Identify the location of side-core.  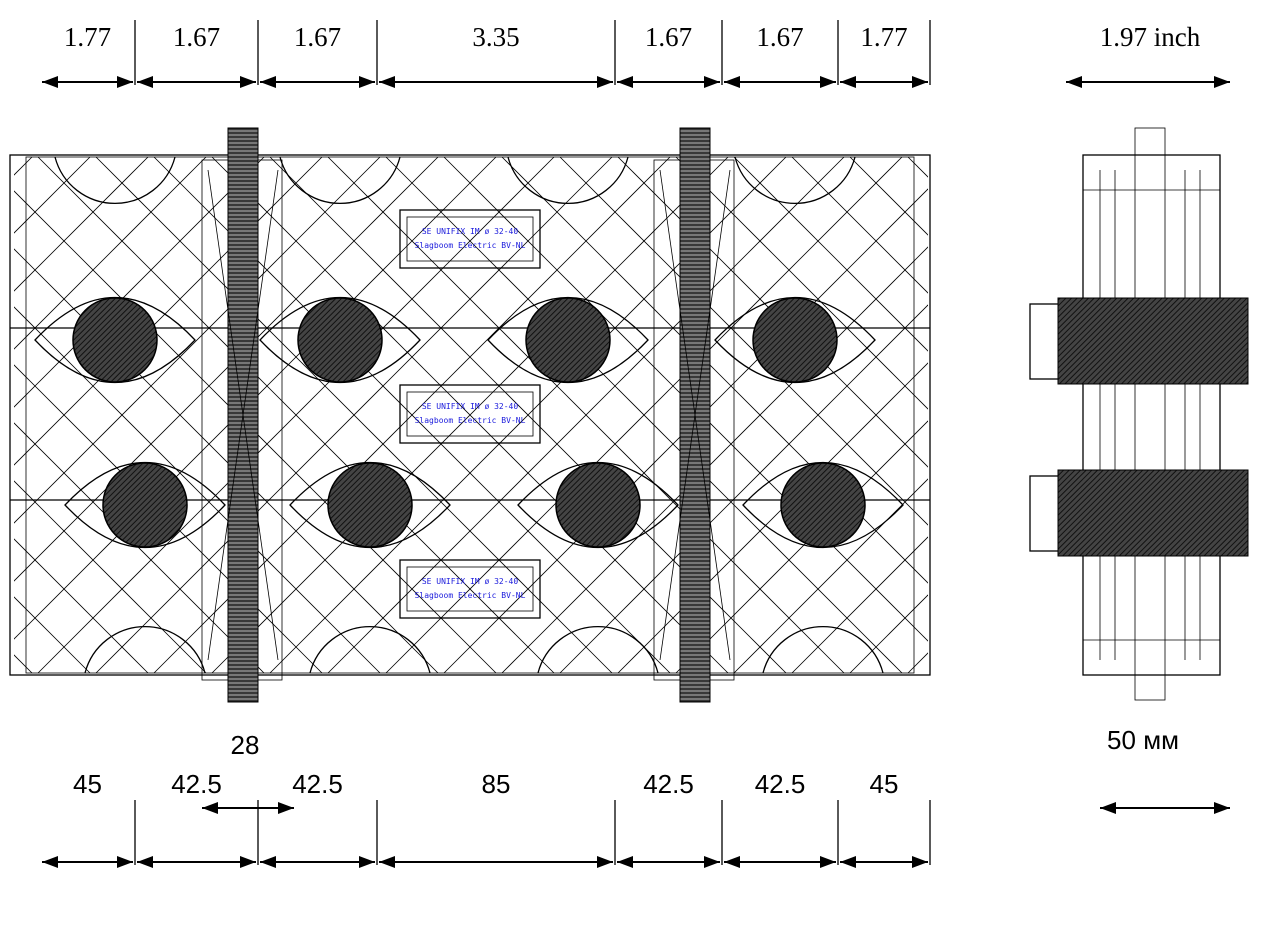
(1150, 414).